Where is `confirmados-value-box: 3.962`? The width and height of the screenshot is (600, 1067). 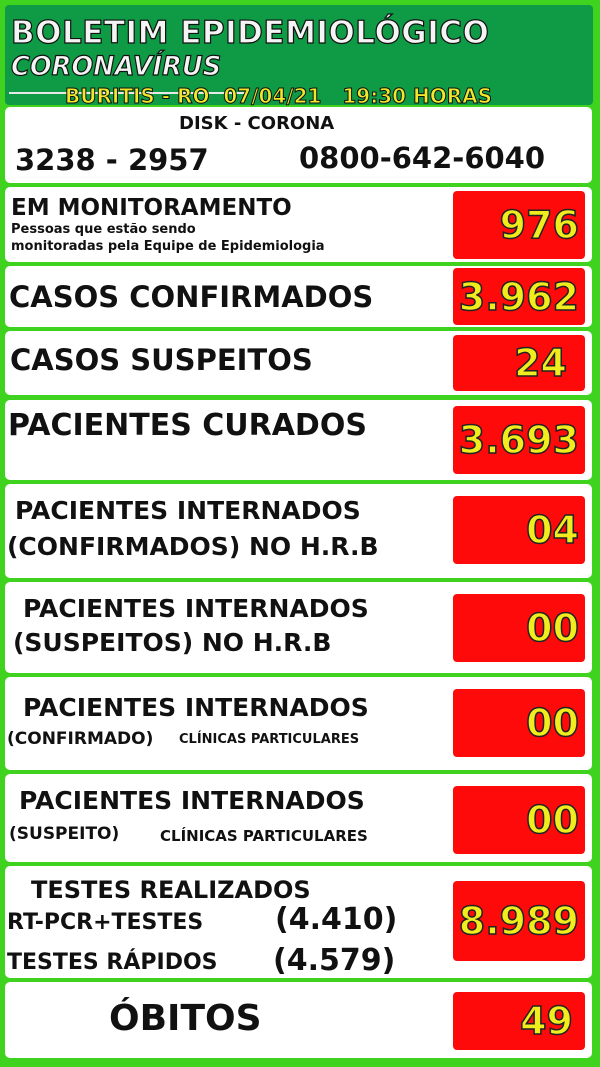
confirmados-value-box: 3.962 is located at coordinates (519, 296).